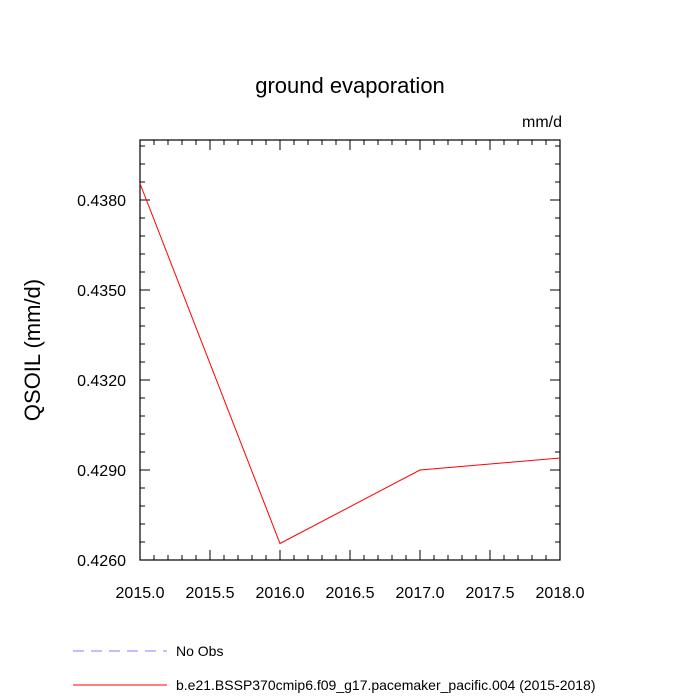  What do you see at coordinates (101, 561) in the screenshot?
I see `y-tick-label: 0.4260` at bounding box center [101, 561].